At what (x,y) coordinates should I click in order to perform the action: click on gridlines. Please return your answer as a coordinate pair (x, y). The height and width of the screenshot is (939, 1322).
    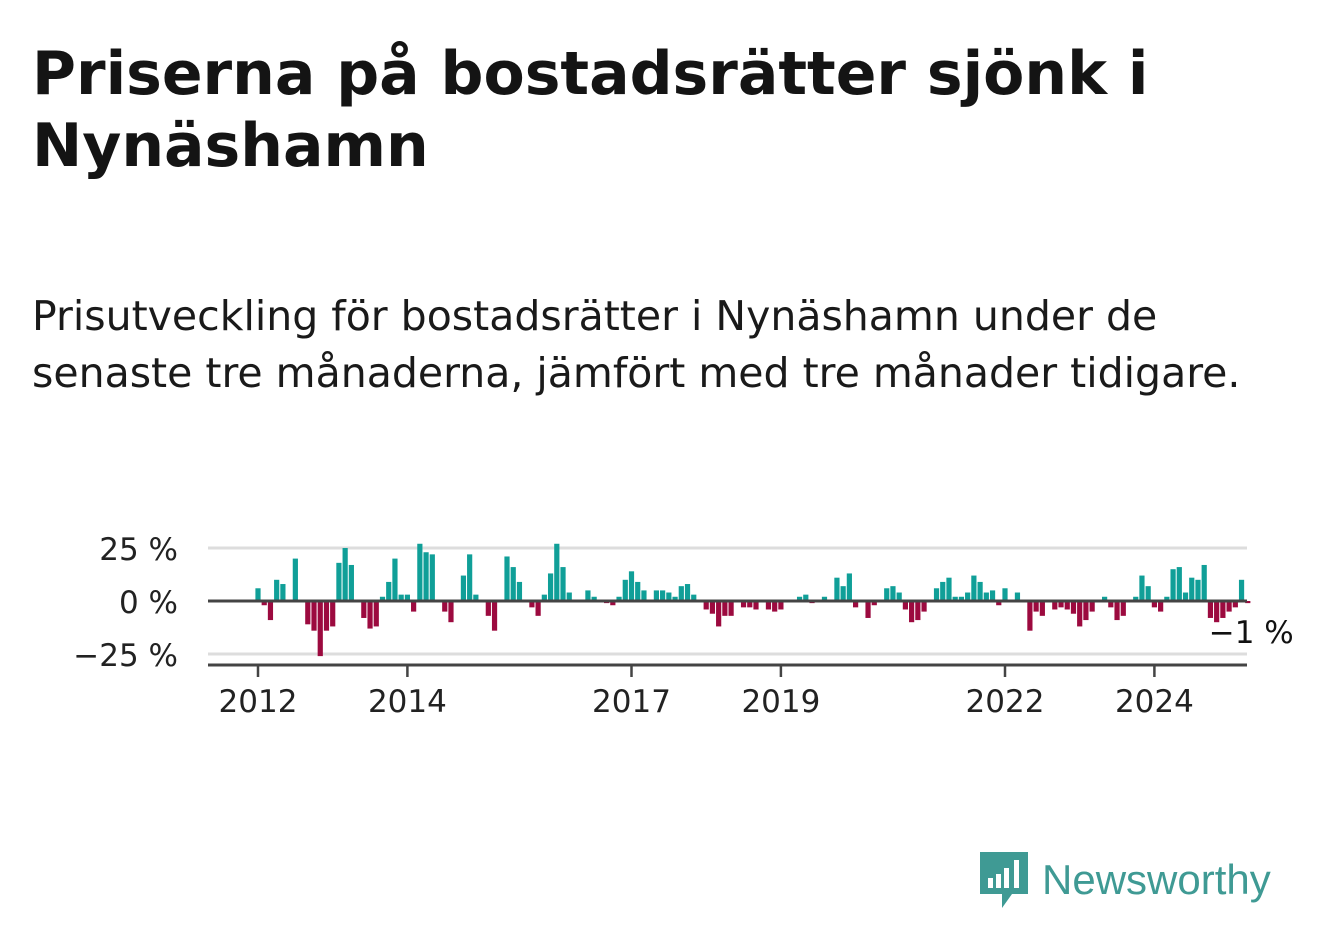
    Looking at the image, I should click on (727, 601).